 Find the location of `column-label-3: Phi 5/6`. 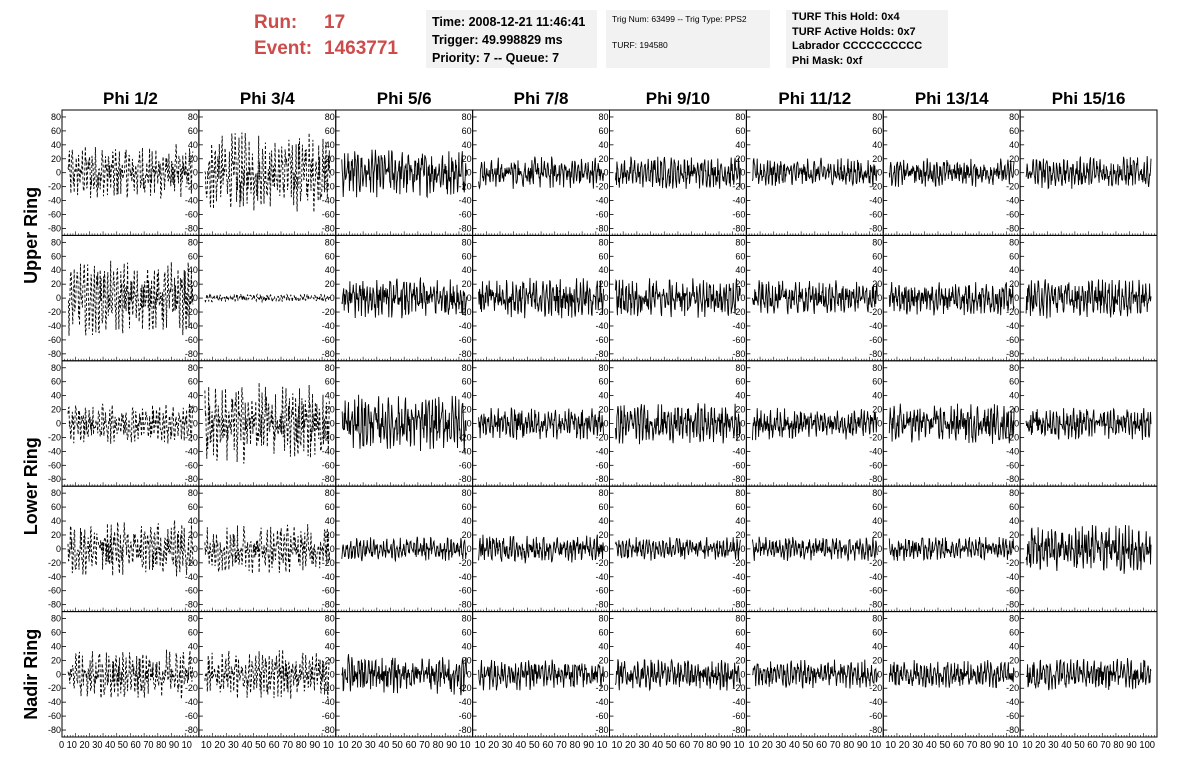

column-label-3: Phi 5/6 is located at coordinates (404, 98).